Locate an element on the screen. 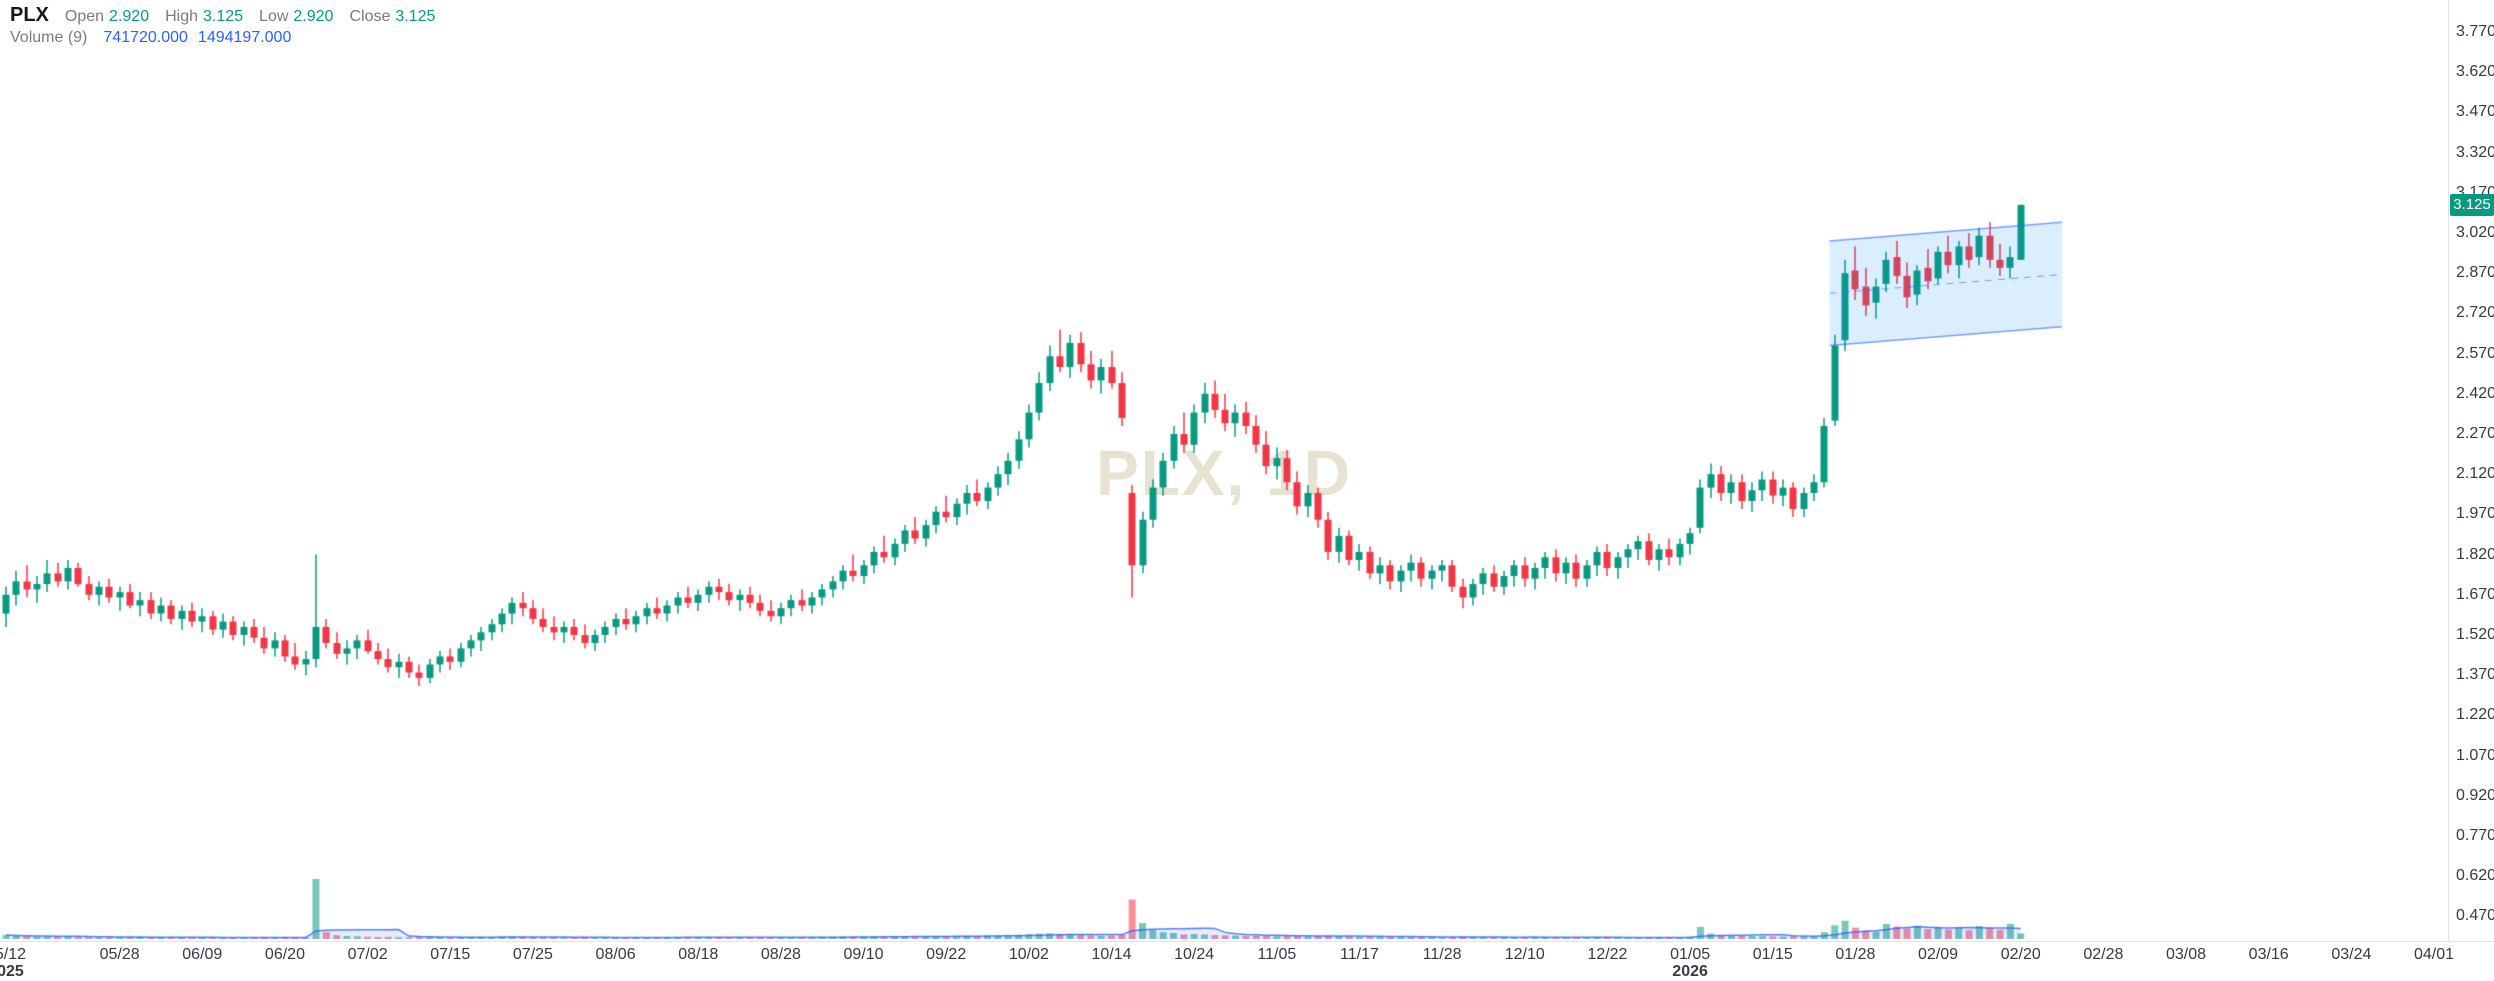 The height and width of the screenshot is (981, 2494). high-value: 3.125 is located at coordinates (223, 16).